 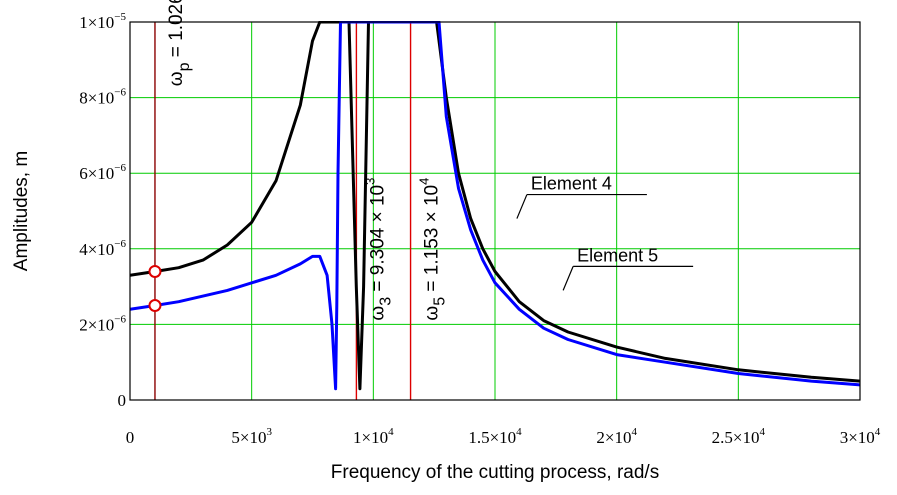 I want to click on y-tick-label: 8×10⁻⁶, so click(x=102, y=97).